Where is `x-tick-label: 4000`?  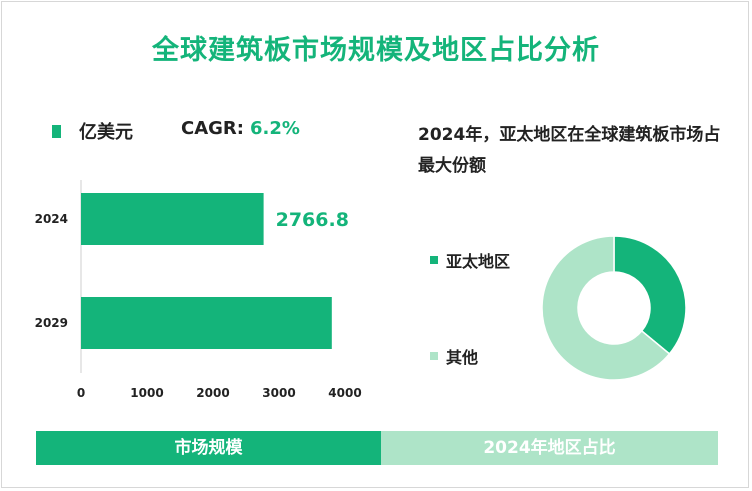
x-tick-label: 4000 is located at coordinates (344, 393).